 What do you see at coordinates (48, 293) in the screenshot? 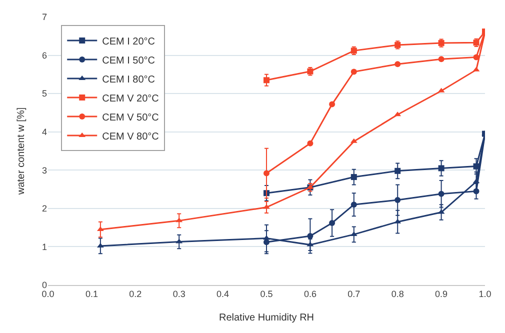
I see `x-tick-label: 0.0` at bounding box center [48, 293].